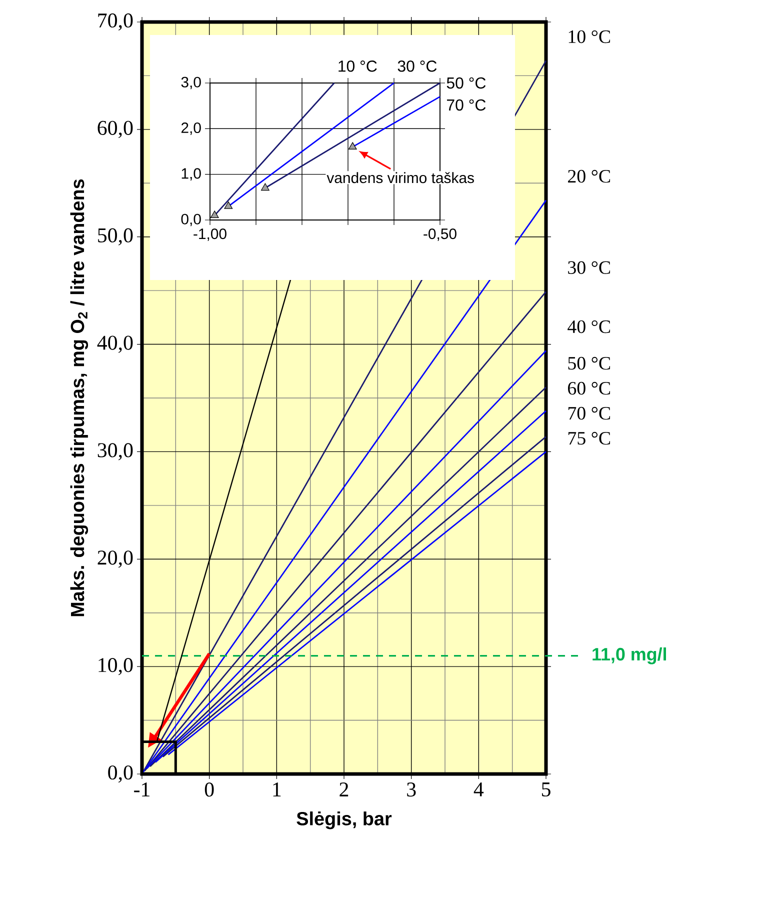 The height and width of the screenshot is (897, 762). Describe the element at coordinates (589, 176) in the screenshot. I see `series-label: 20 °C` at that location.